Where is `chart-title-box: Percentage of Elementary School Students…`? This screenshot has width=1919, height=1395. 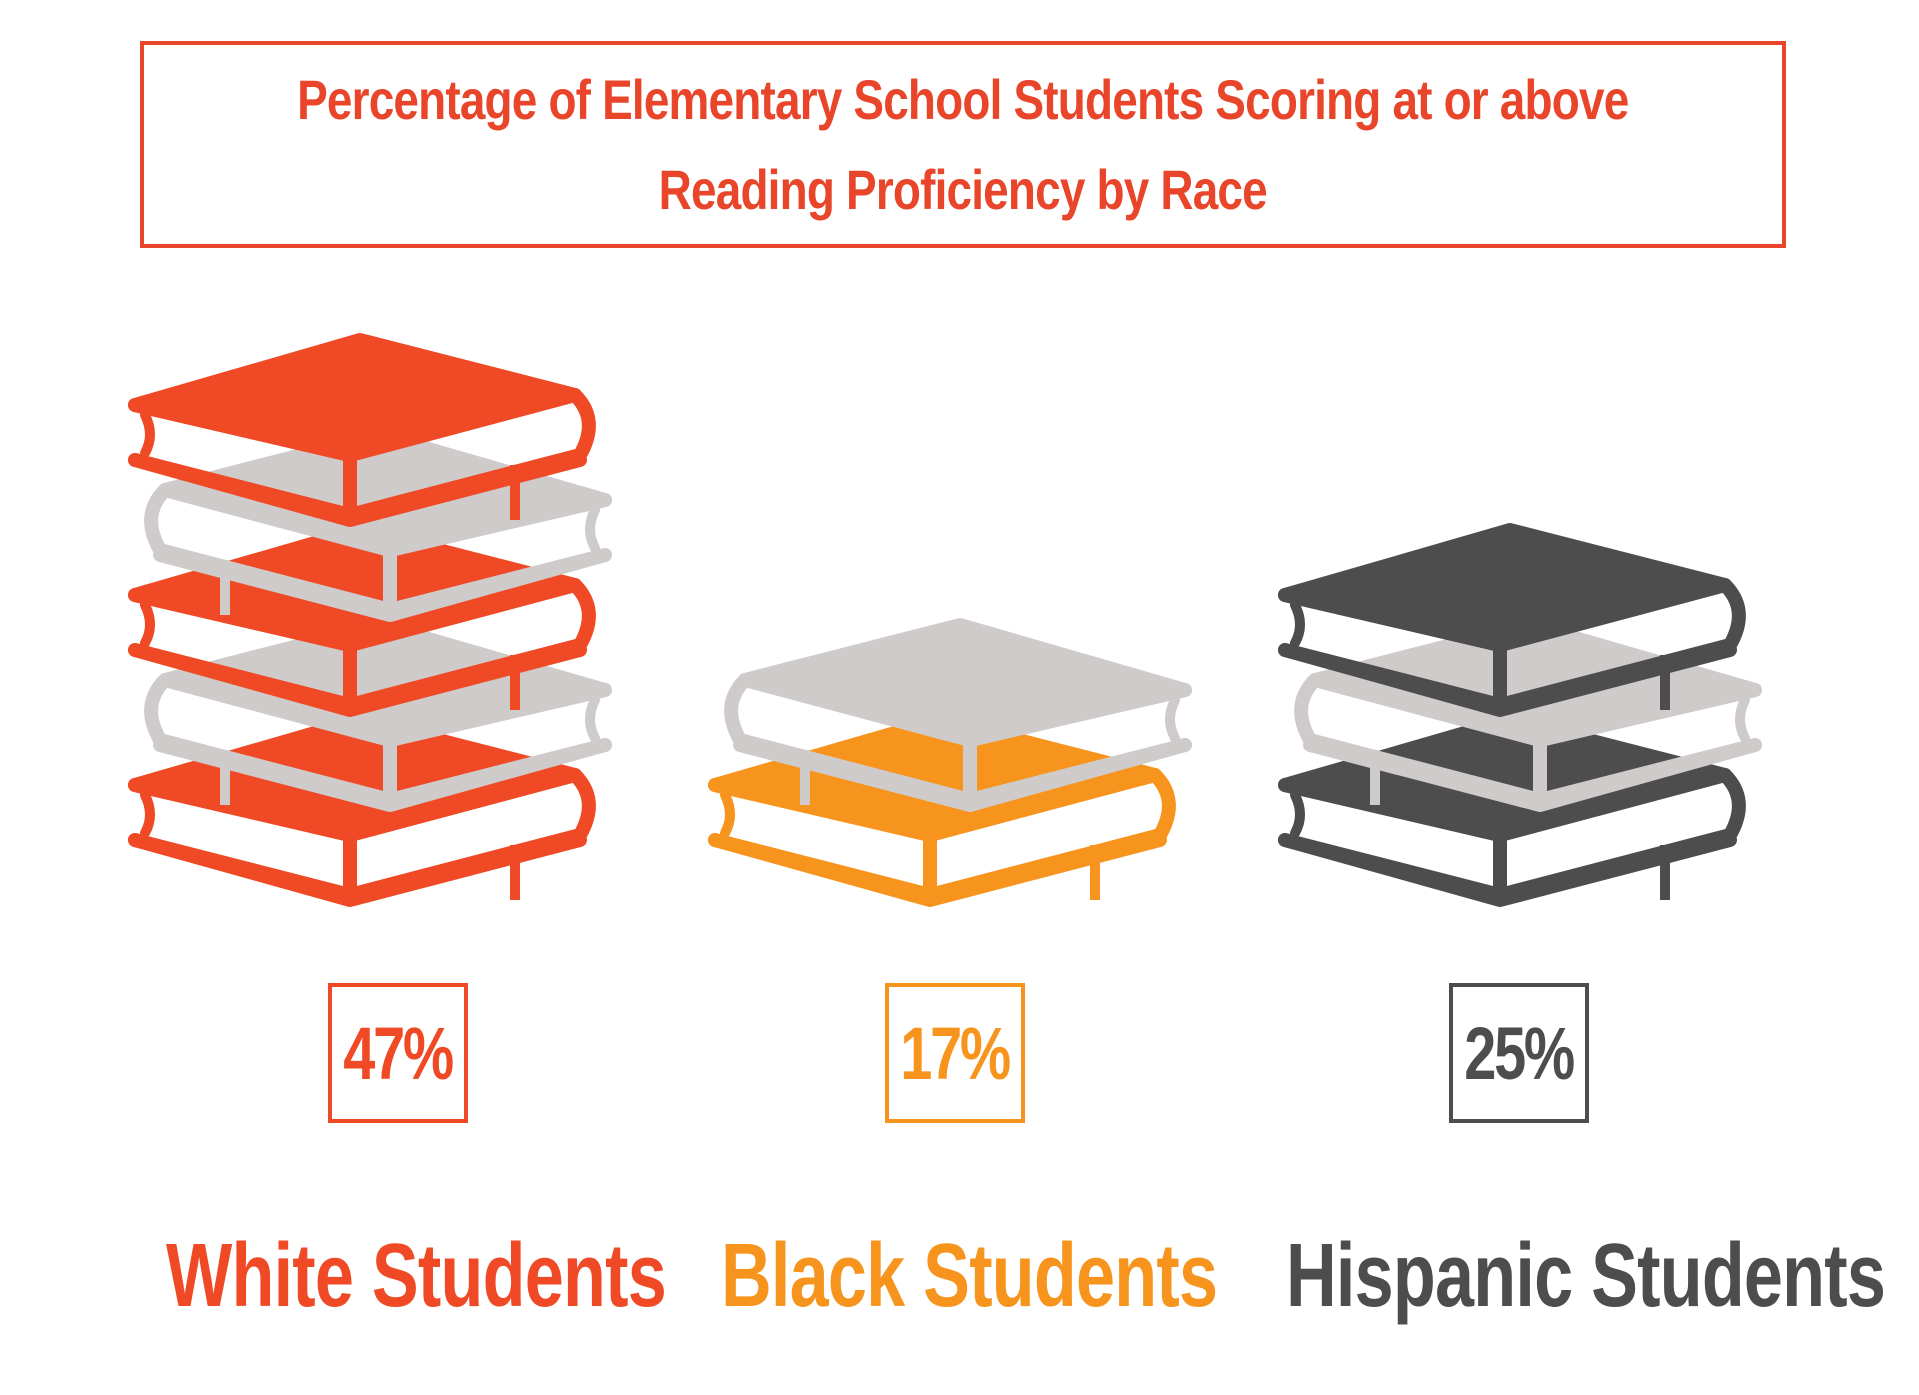
chart-title-box: Percentage of Elementary School Students… is located at coordinates (963, 144).